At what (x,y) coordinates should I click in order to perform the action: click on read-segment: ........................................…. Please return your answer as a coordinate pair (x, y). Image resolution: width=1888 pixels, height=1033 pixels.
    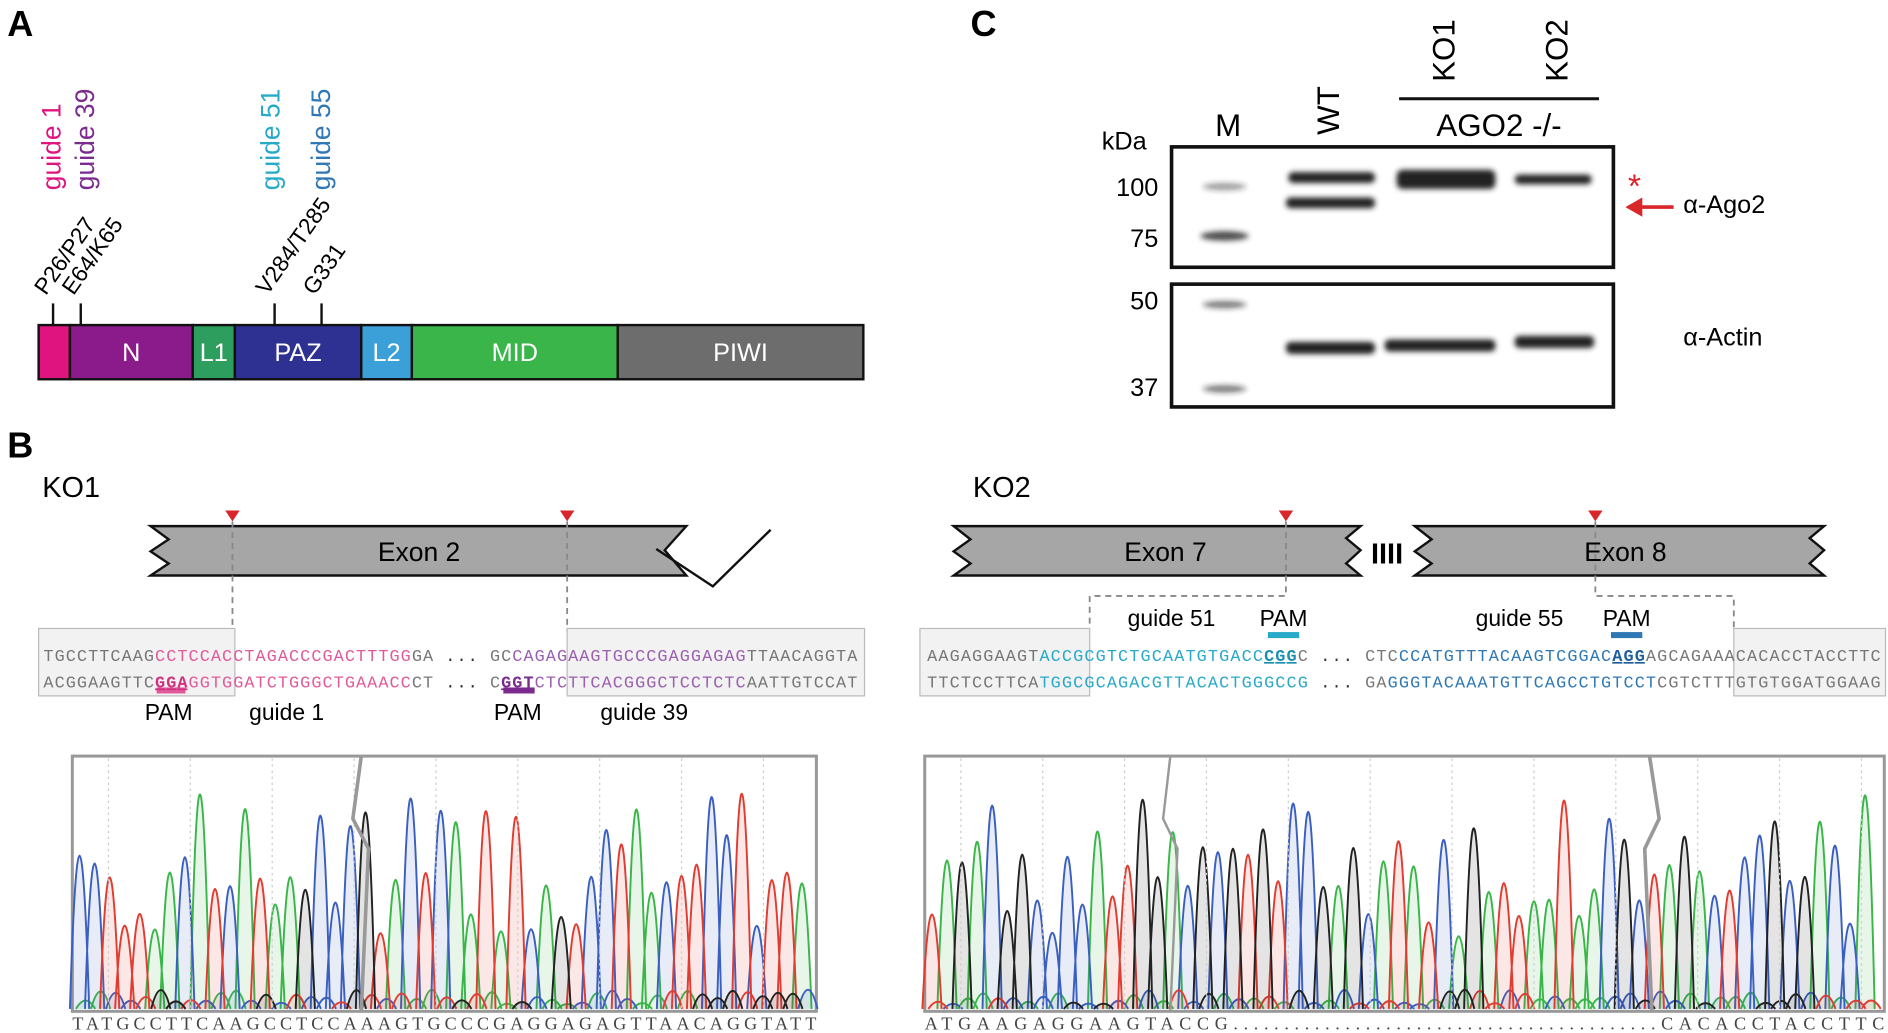
    Looking at the image, I should click on (1444, 1023).